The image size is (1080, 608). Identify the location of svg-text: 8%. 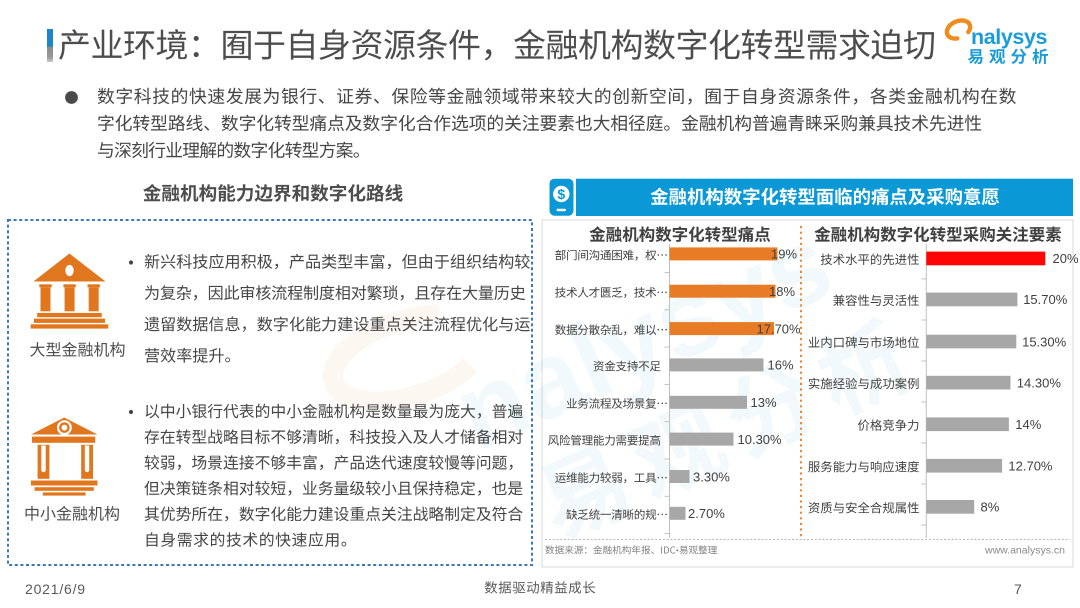
(990, 507).